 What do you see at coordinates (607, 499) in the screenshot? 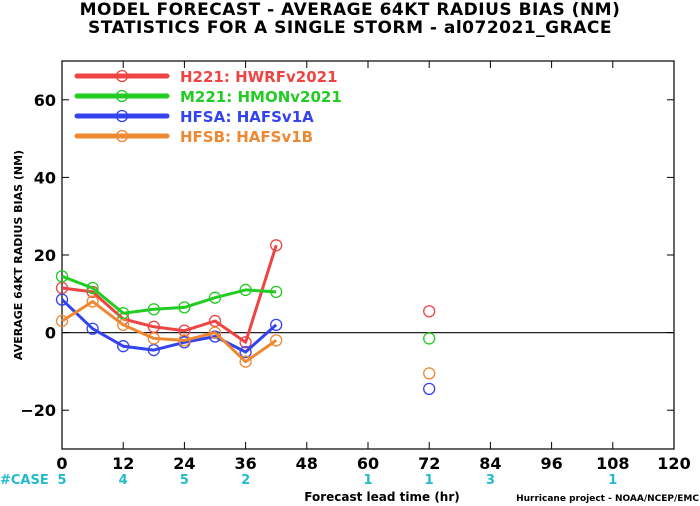
I see `credit-text: Hurricane project - NOAA/NCEP/EMC` at bounding box center [607, 499].